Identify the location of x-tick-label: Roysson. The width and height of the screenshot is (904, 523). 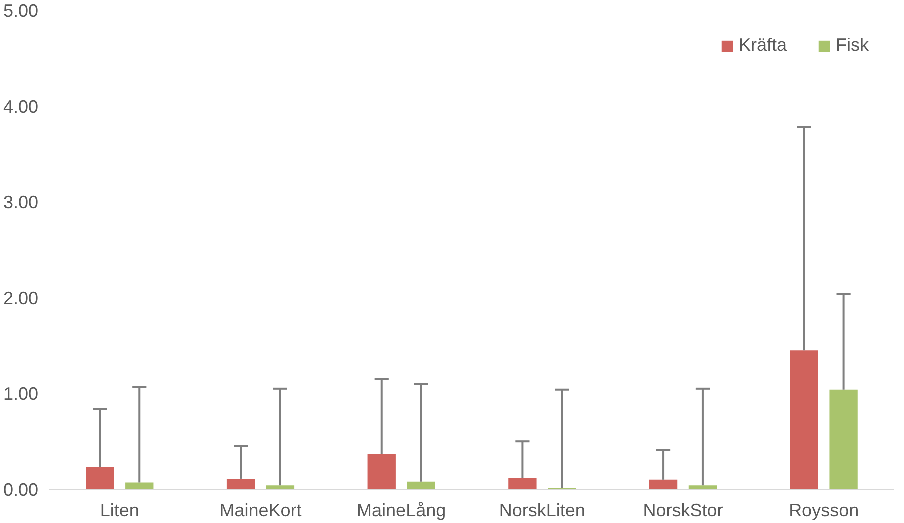
(824, 510).